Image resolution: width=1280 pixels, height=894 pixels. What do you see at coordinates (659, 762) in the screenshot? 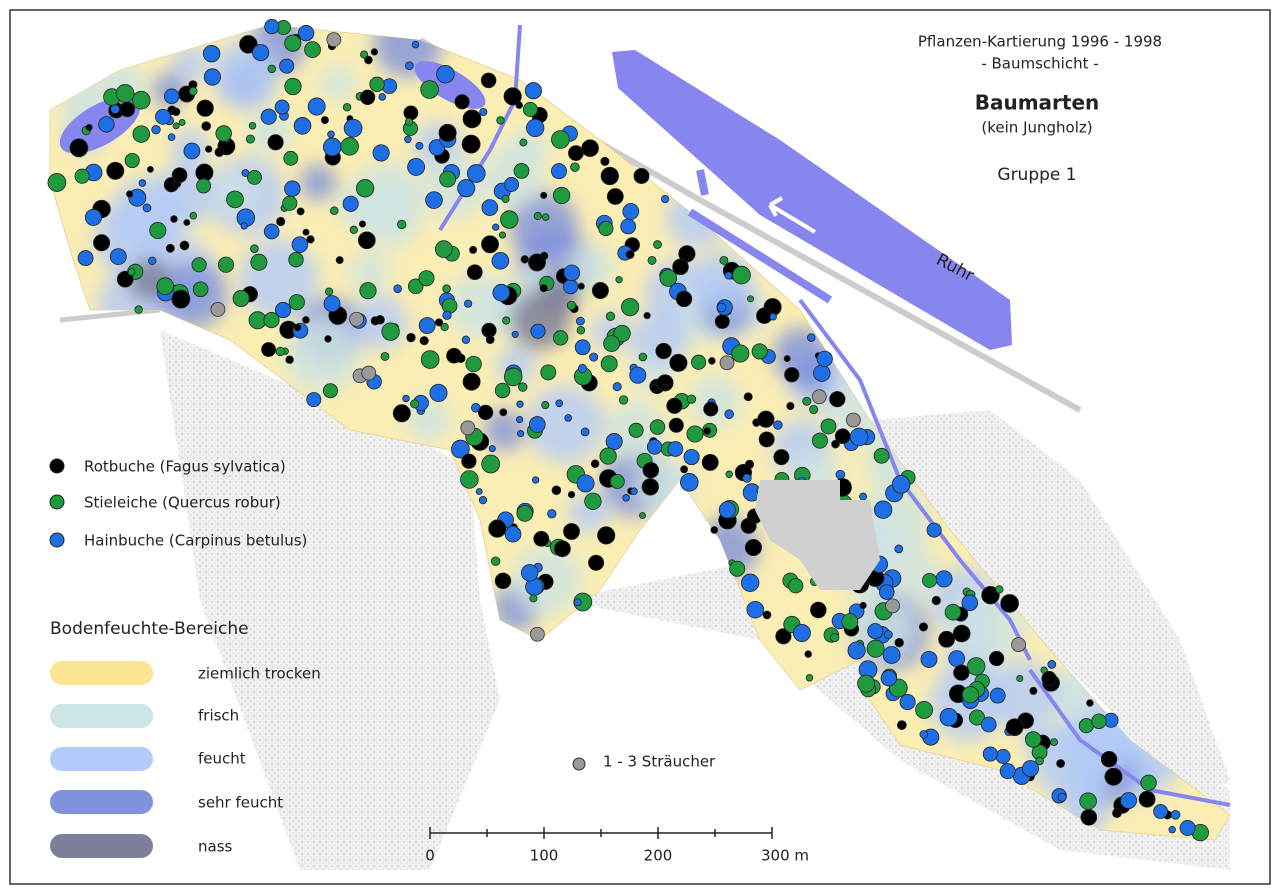
I see `shrub-label: 1 - 3 Sträucher` at bounding box center [659, 762].